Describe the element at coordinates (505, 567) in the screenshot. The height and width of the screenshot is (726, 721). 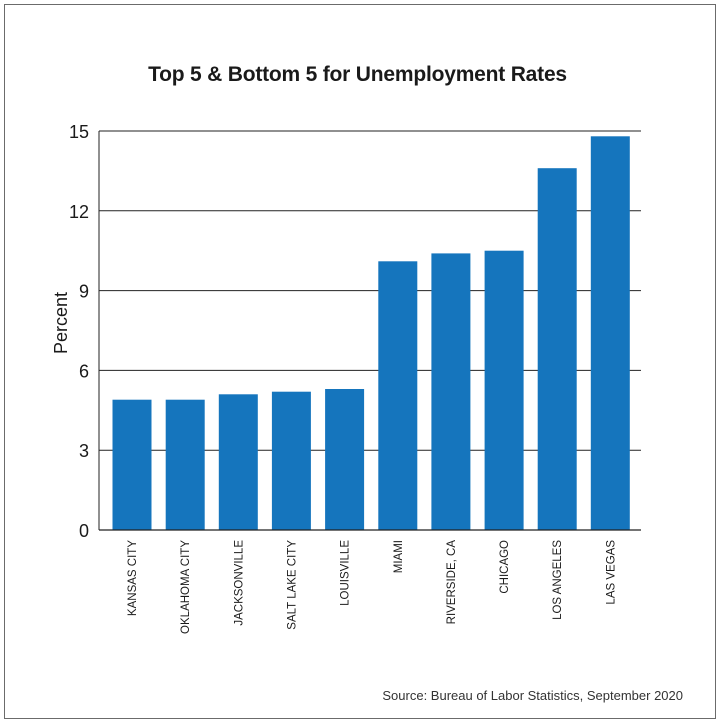
I see `x-tick-label: CHICAGO` at that location.